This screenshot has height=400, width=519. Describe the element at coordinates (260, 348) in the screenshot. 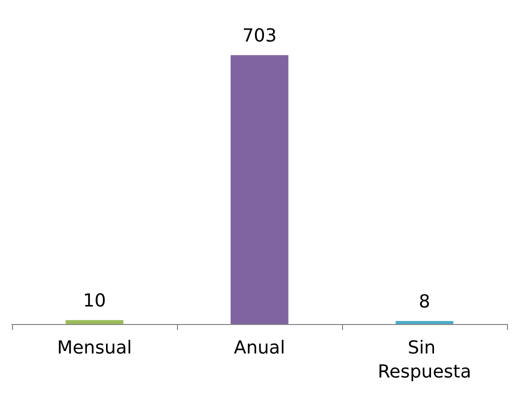

I see `x-tick-label: Anual` at that location.